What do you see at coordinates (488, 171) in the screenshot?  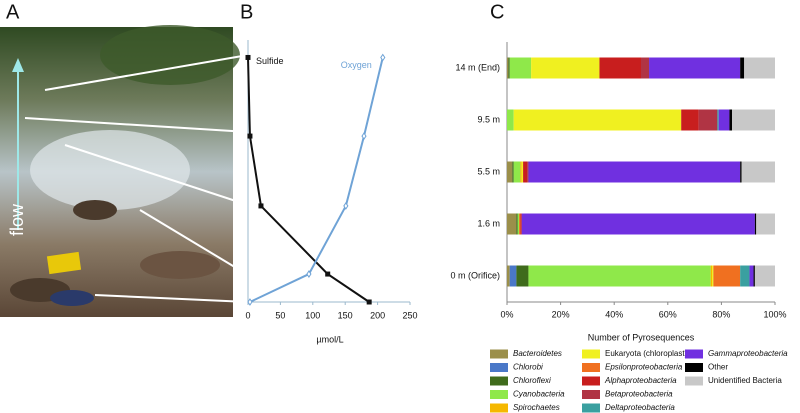 I see `y-tick-label: 5.5 m` at bounding box center [488, 171].